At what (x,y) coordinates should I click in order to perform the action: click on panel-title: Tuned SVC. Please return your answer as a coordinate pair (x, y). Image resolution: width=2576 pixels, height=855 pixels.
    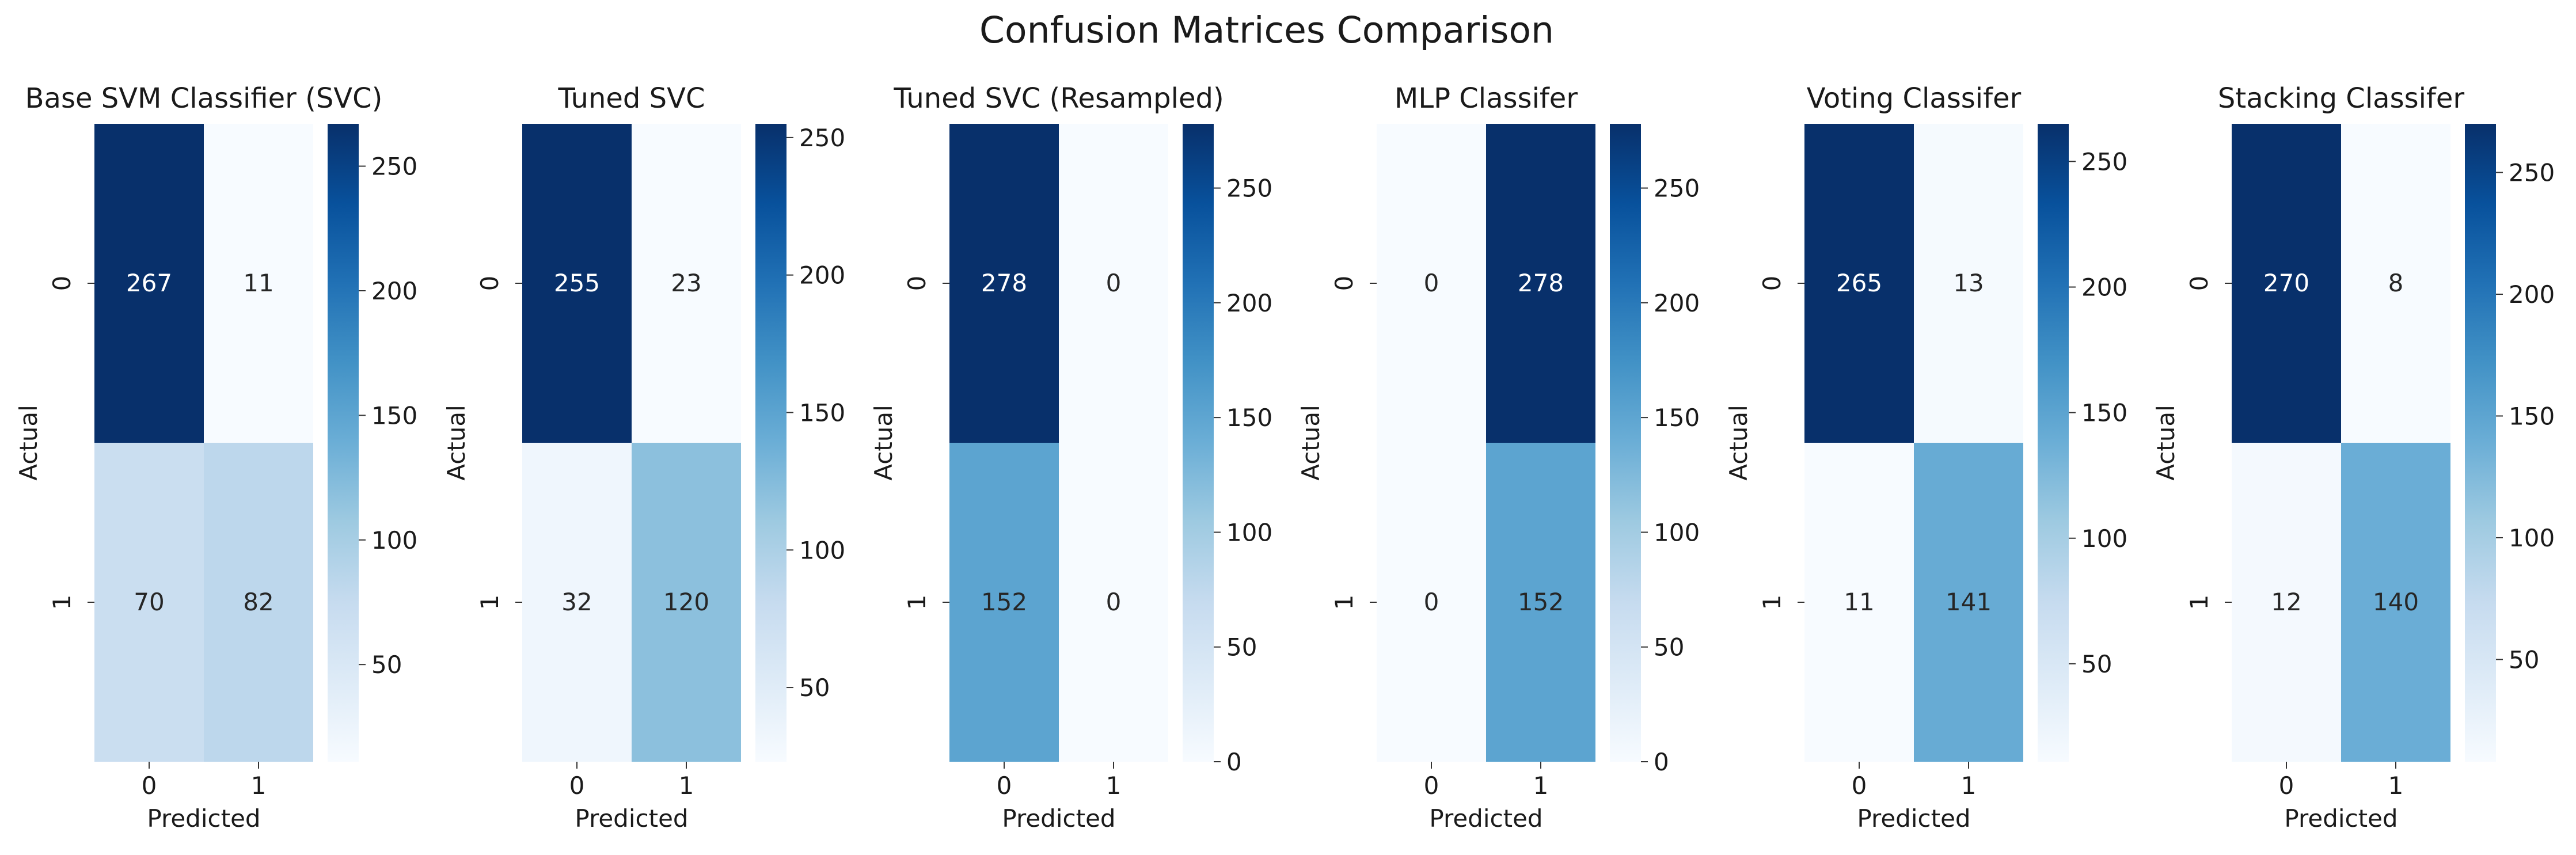
    Looking at the image, I should click on (631, 99).